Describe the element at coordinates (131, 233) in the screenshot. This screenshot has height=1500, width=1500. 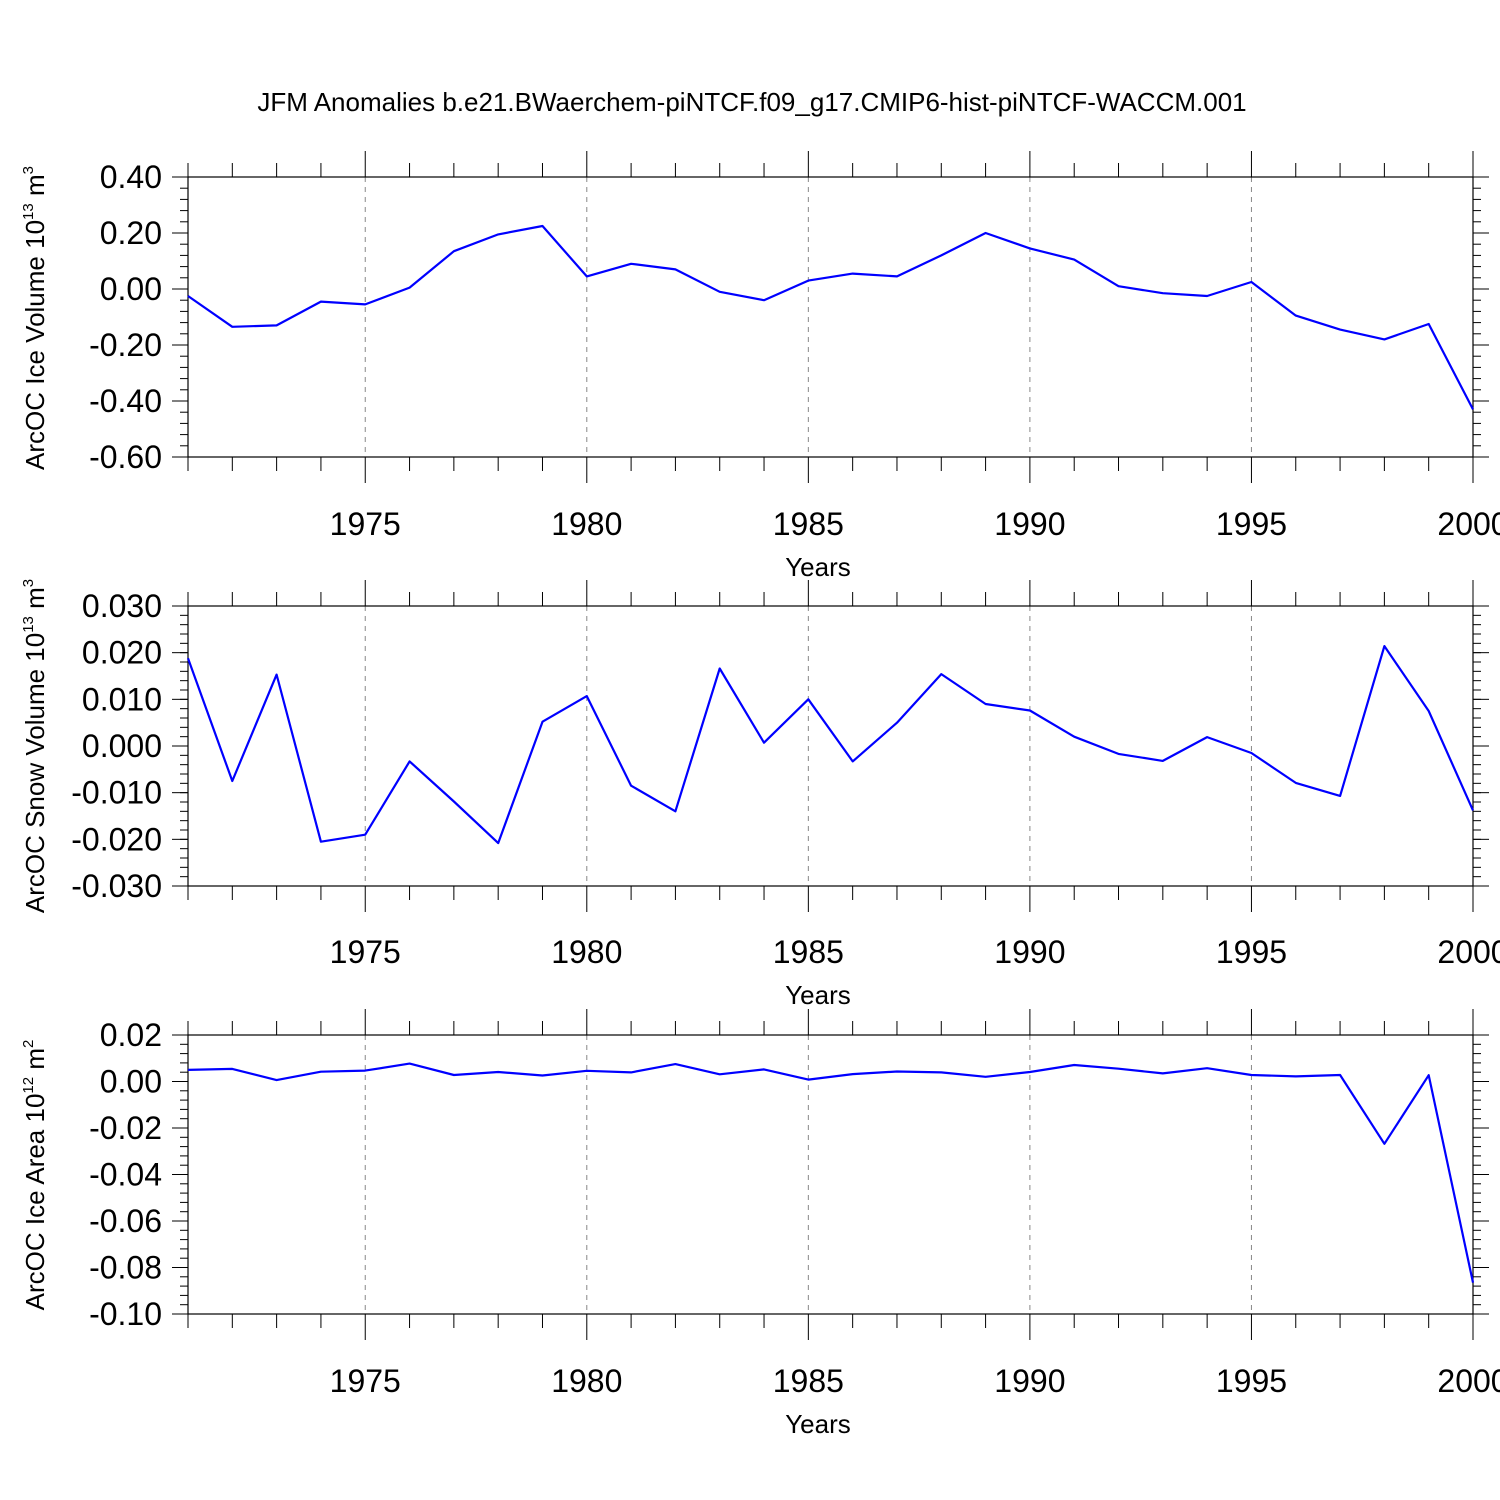
I see `y-tick-label: 0.20` at that location.